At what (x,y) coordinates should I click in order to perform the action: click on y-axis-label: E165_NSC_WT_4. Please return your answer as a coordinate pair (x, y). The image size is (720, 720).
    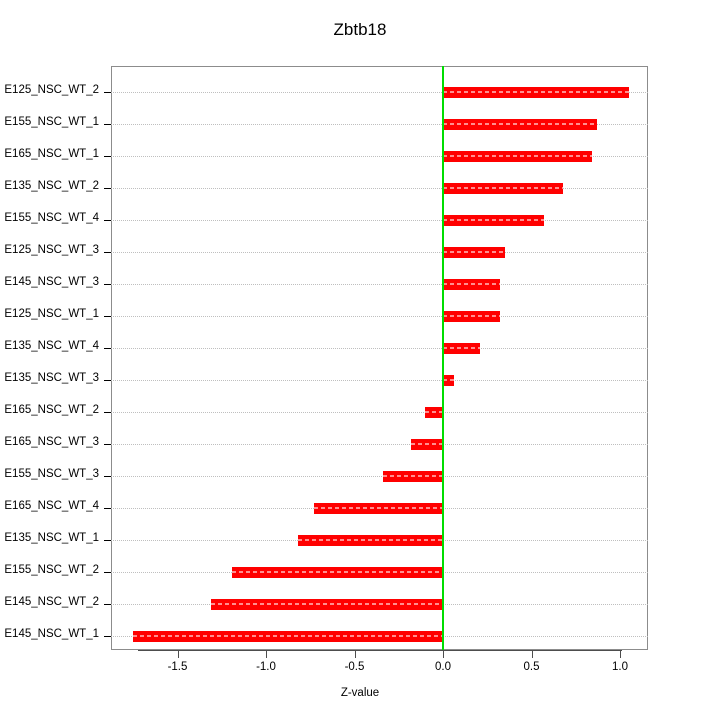
    Looking at the image, I should click on (51, 506).